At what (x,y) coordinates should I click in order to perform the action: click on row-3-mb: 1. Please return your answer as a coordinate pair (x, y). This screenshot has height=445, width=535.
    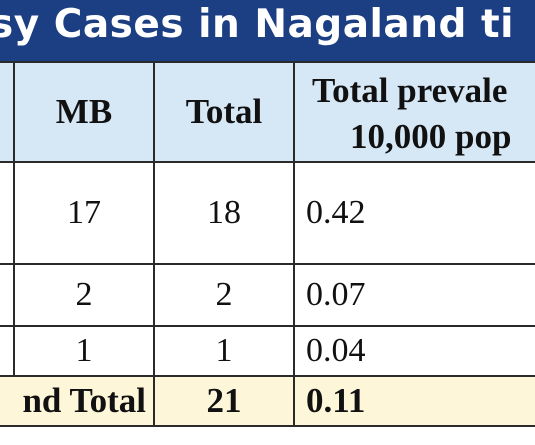
    Looking at the image, I should click on (84, 350).